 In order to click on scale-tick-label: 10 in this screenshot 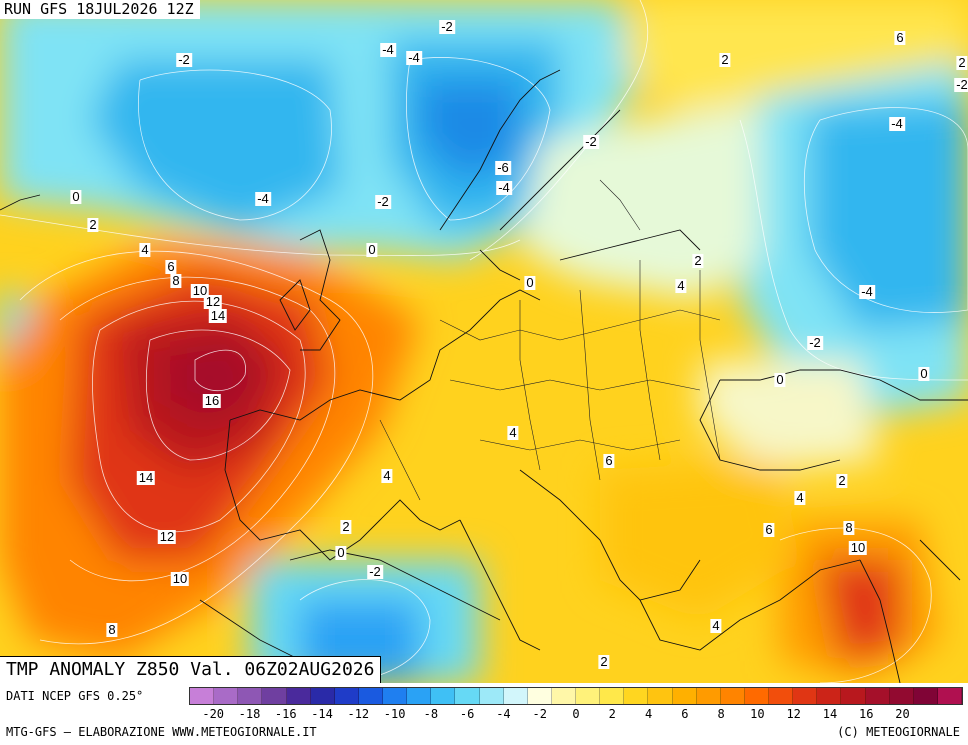, I will do `click(757, 714)`.